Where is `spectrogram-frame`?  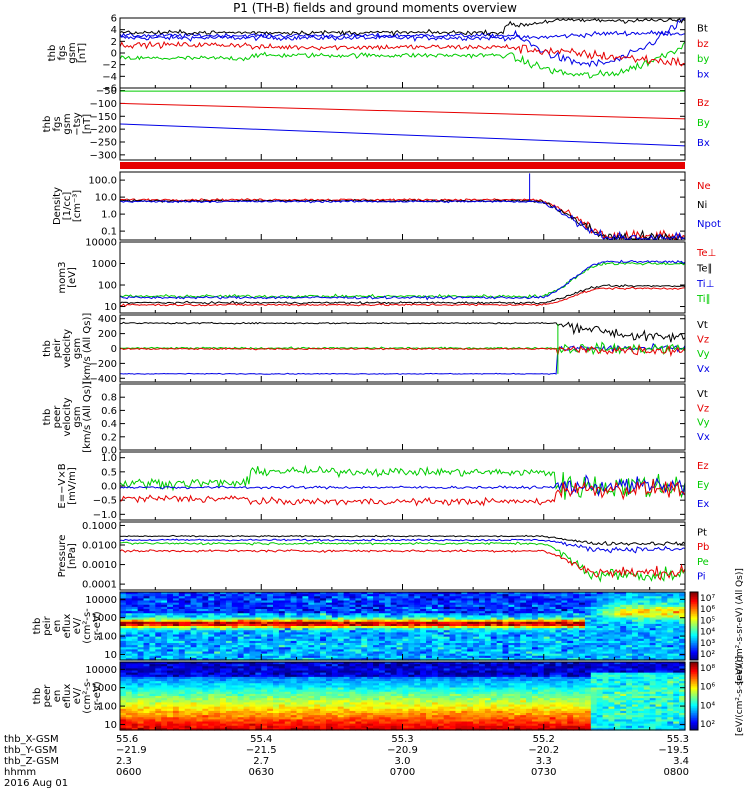 spectrogram-frame is located at coordinates (402, 626).